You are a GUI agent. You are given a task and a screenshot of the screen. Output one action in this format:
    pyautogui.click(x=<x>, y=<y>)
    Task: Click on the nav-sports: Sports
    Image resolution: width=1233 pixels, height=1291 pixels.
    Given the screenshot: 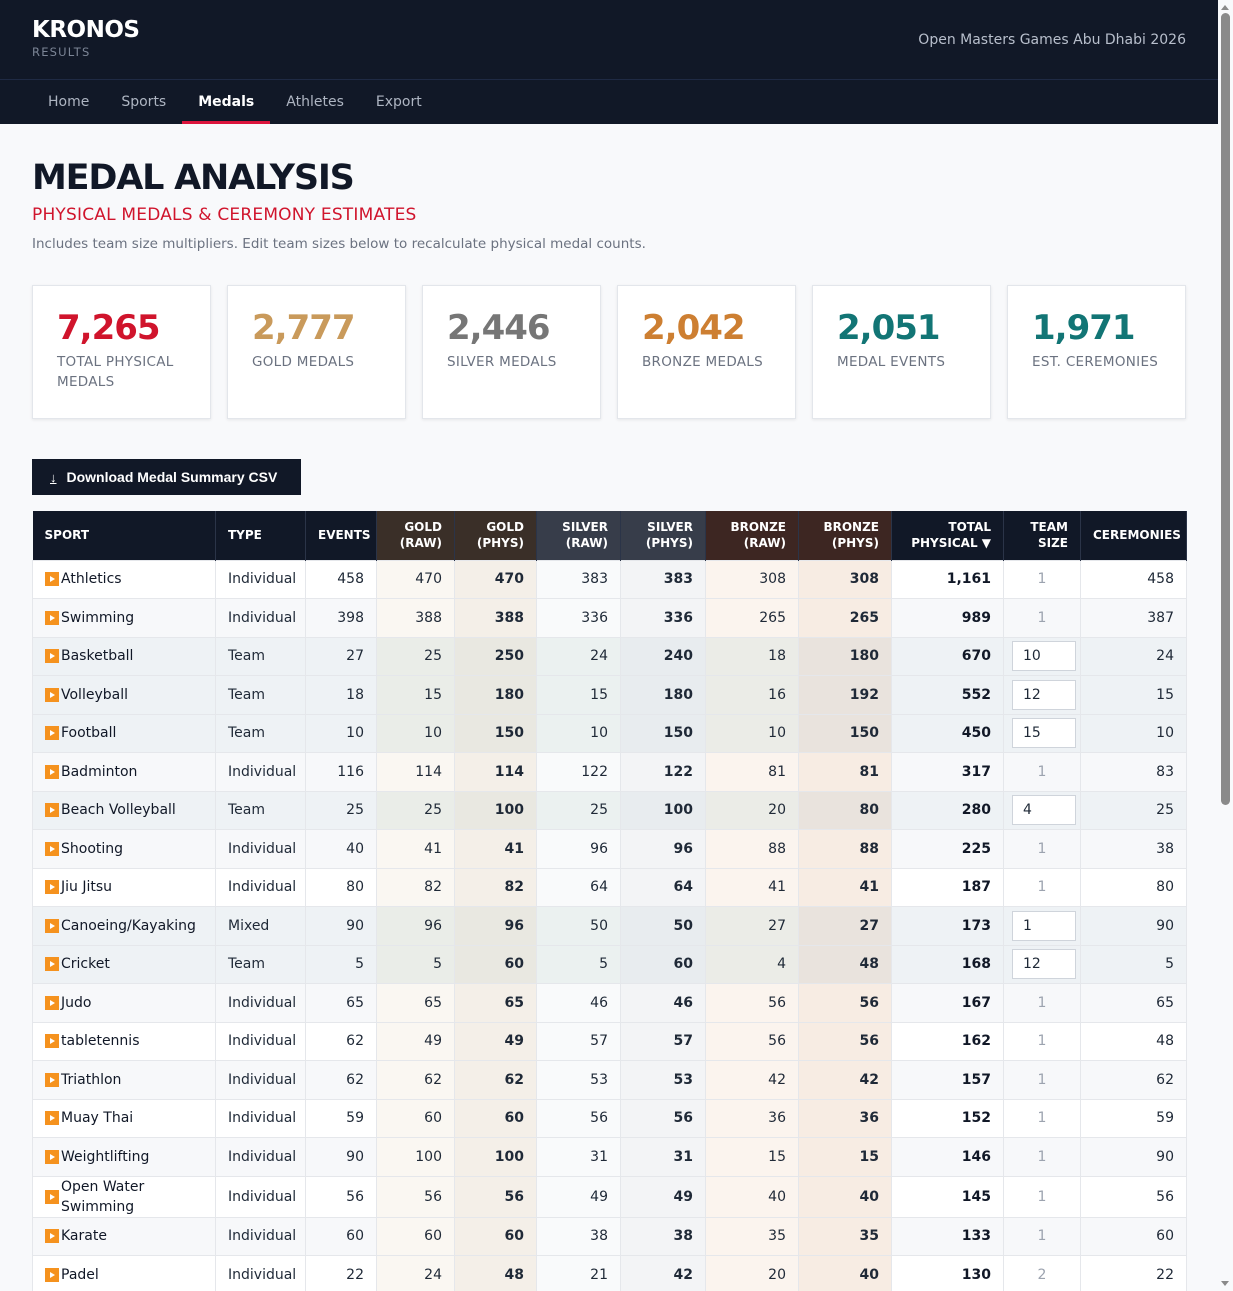 What is the action you would take?
    pyautogui.click(x=144, y=102)
    